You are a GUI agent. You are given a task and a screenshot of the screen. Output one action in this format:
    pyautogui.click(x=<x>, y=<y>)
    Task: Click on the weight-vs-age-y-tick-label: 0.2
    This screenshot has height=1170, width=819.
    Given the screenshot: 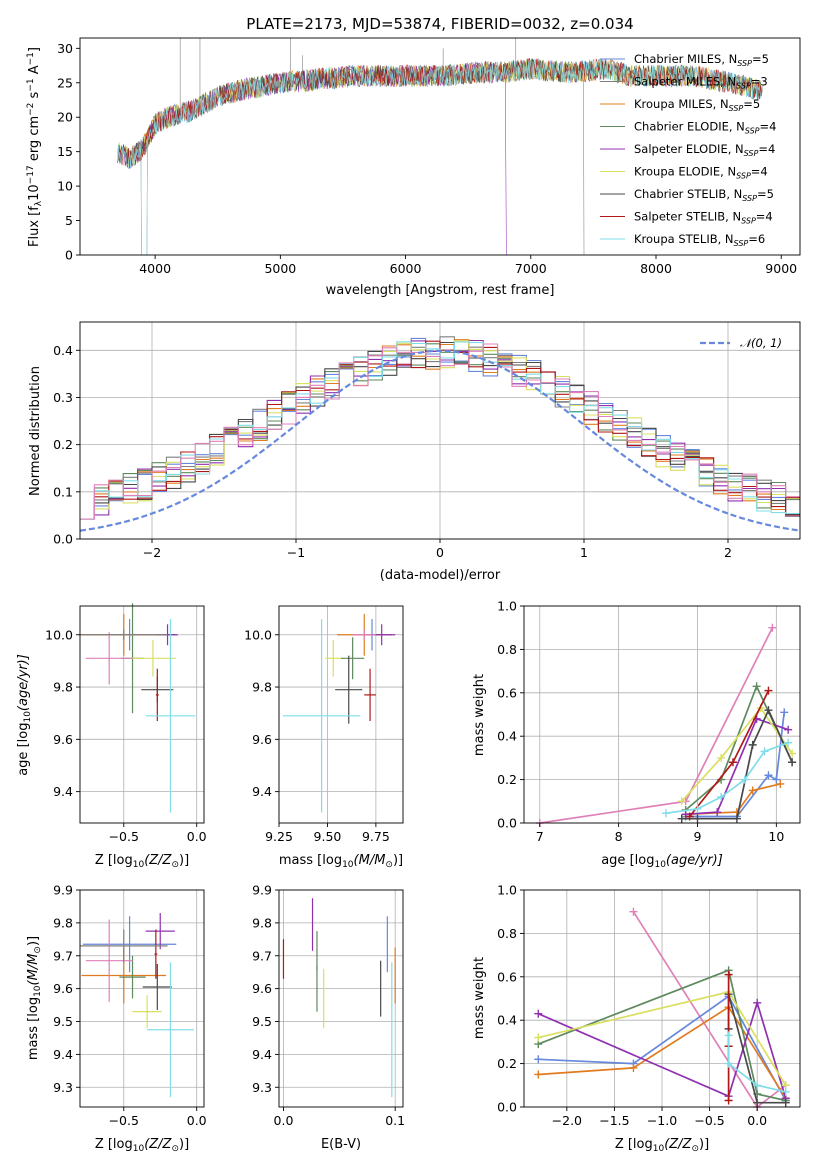 What is the action you would take?
    pyautogui.click(x=507, y=779)
    